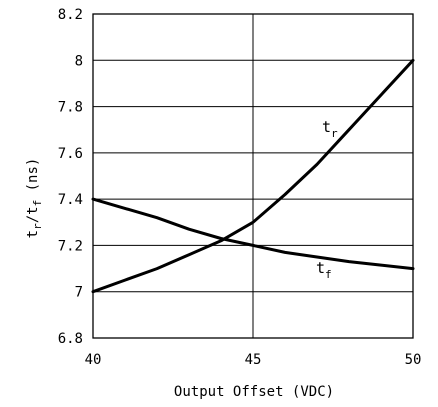 Image resolution: width=438 pixels, height=407 pixels. I want to click on y-tick-label: 6.8, so click(70, 339).